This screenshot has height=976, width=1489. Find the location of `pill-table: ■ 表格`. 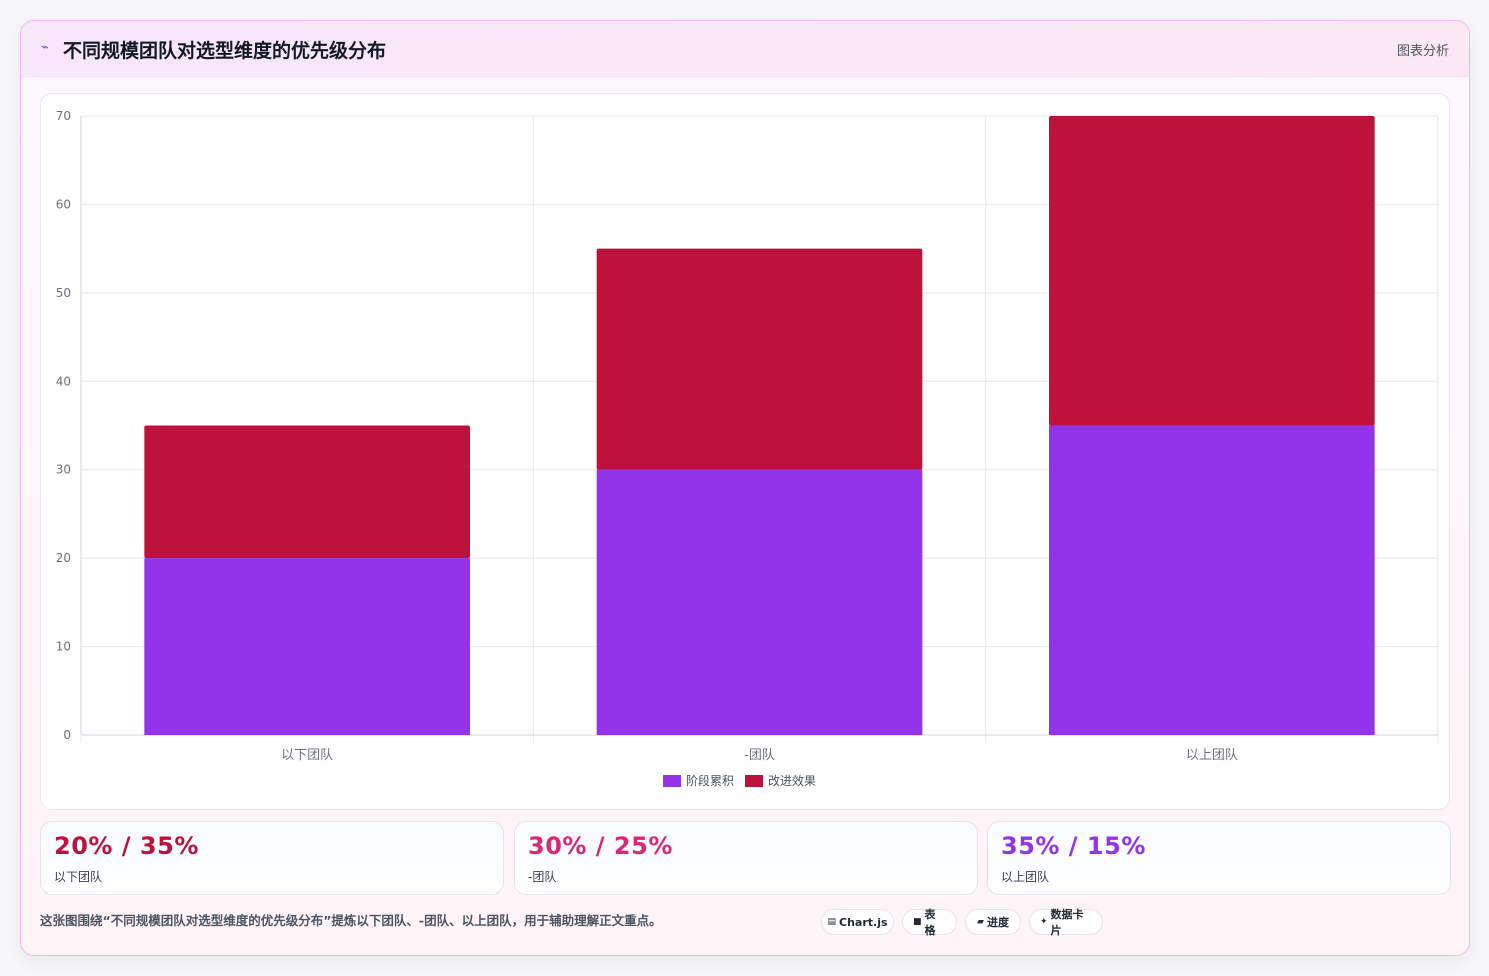

pill-table: ■ 表格 is located at coordinates (929, 922).